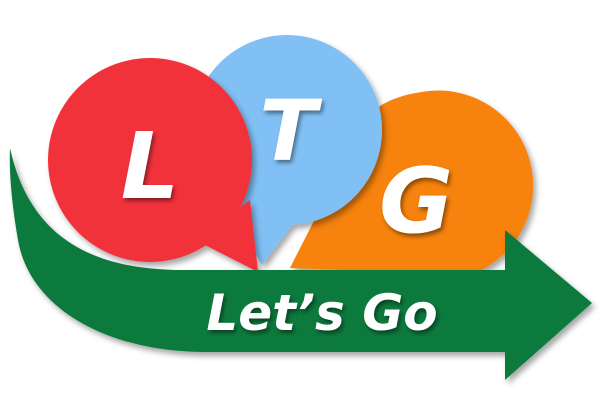  What do you see at coordinates (416, 201) in the screenshot?
I see `letter-g: G` at bounding box center [416, 201].